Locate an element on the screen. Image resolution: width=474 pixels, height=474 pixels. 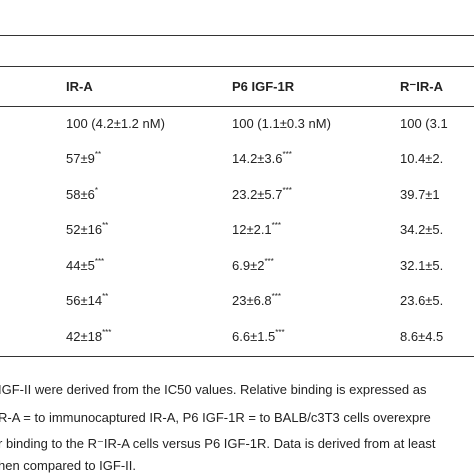
table-cell: 34.2±5. is located at coordinates (421, 230).